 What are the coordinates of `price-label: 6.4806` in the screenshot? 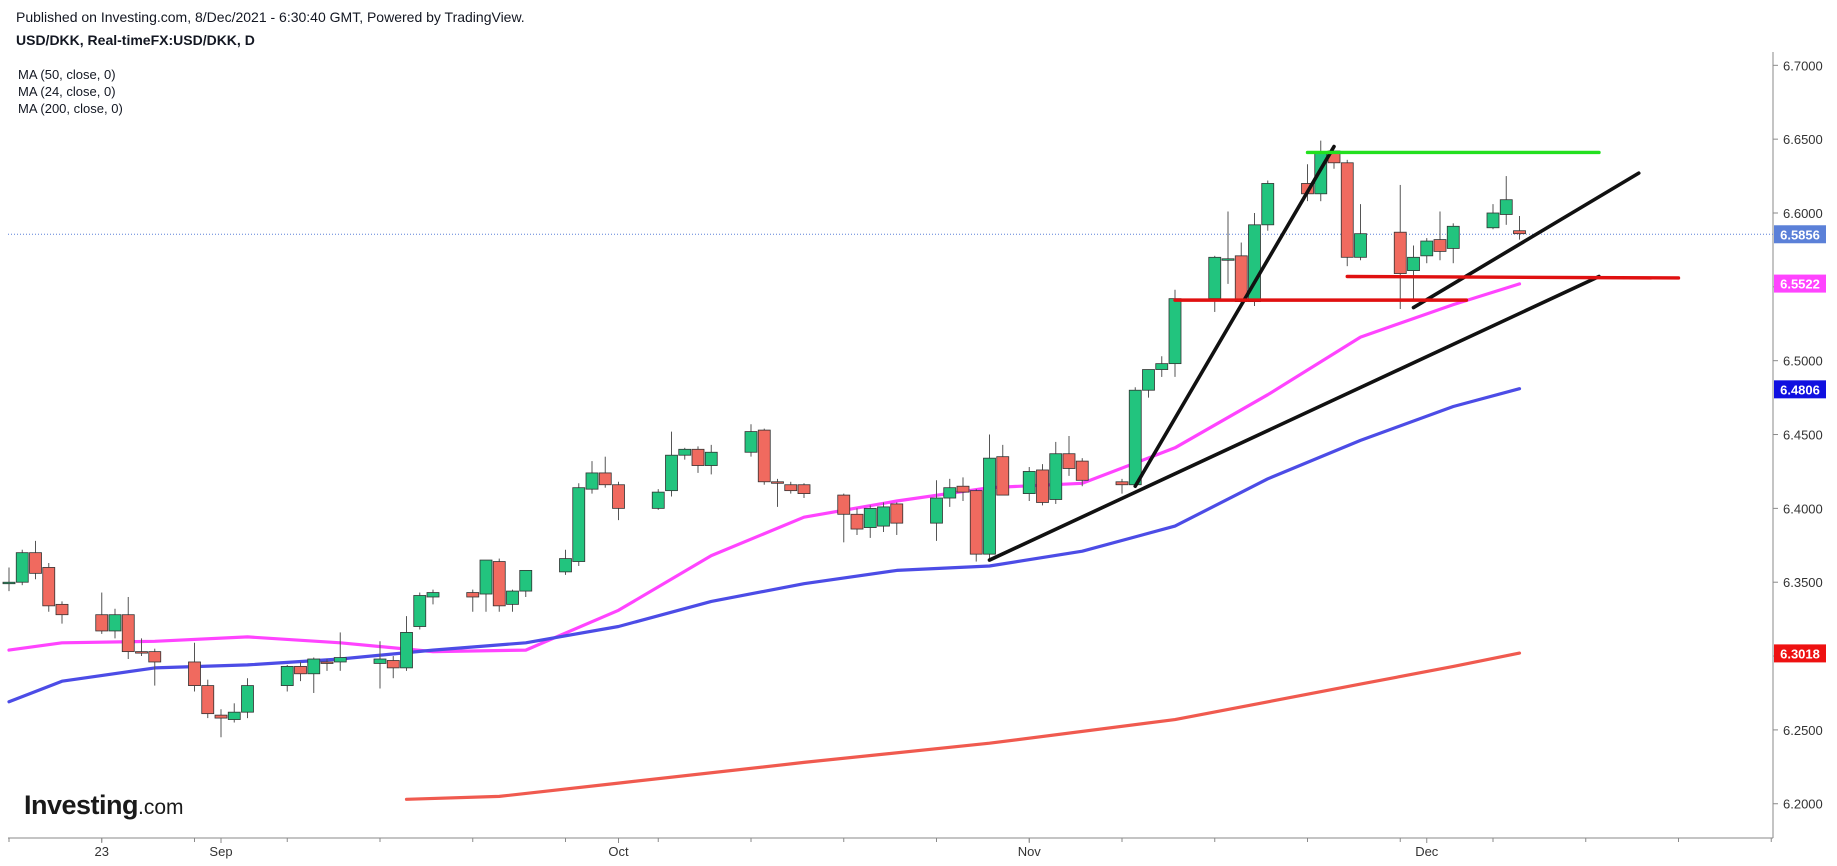 It's located at (1800, 389).